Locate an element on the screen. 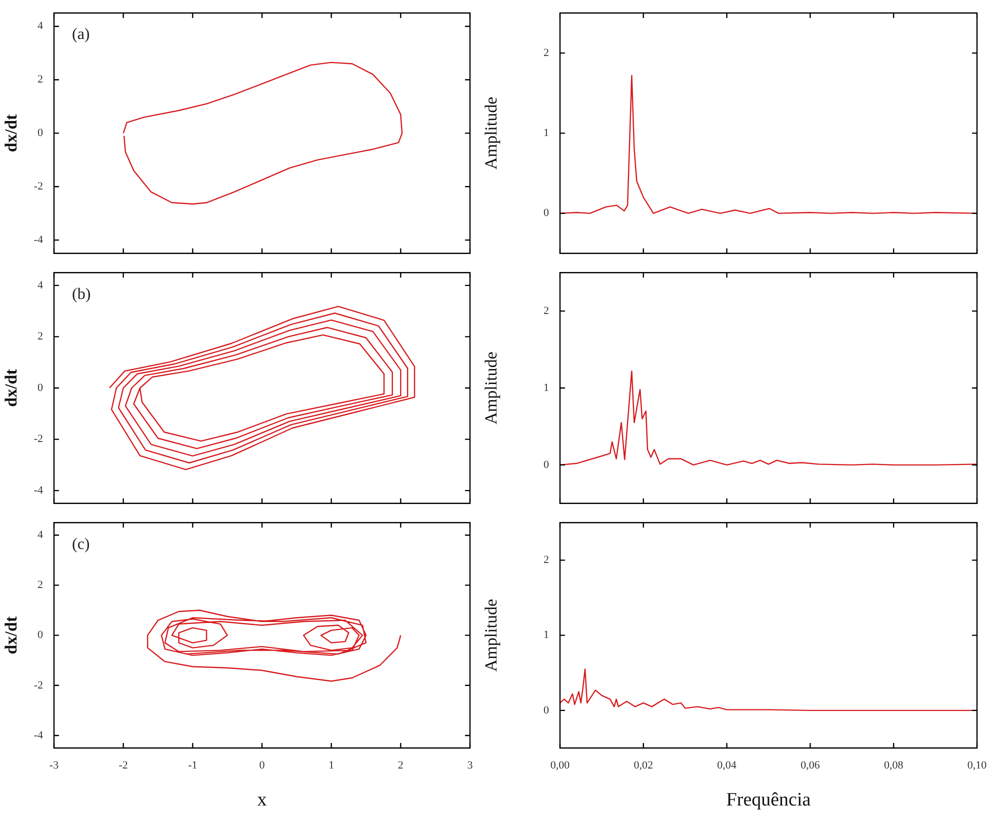  x-axis-title: x is located at coordinates (262, 800).